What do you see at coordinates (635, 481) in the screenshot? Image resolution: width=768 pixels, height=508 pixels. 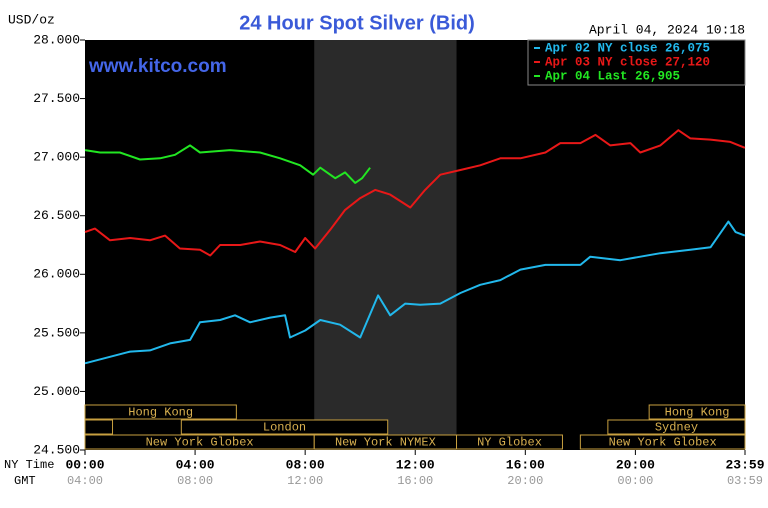 I see `x2-tick-label: 00:00` at bounding box center [635, 481].